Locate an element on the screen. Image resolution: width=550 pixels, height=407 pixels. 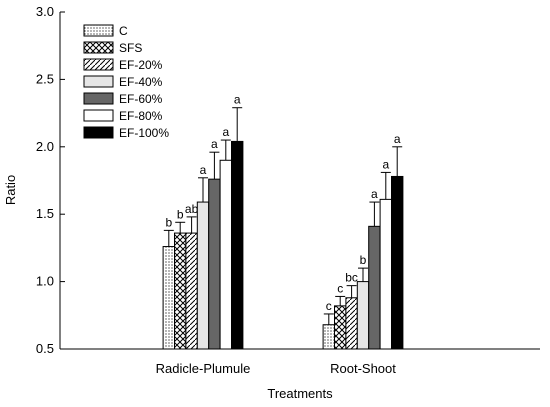
legend-label: SFS is located at coordinates (130, 48).